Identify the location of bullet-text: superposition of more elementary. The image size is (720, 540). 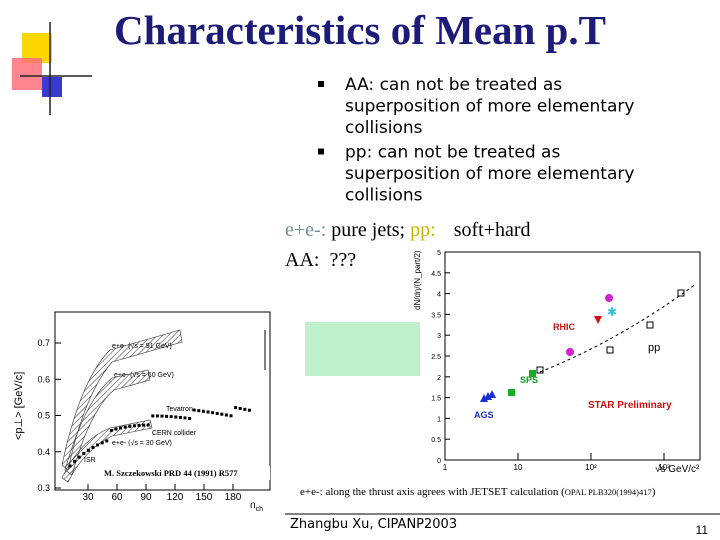
(489, 174).